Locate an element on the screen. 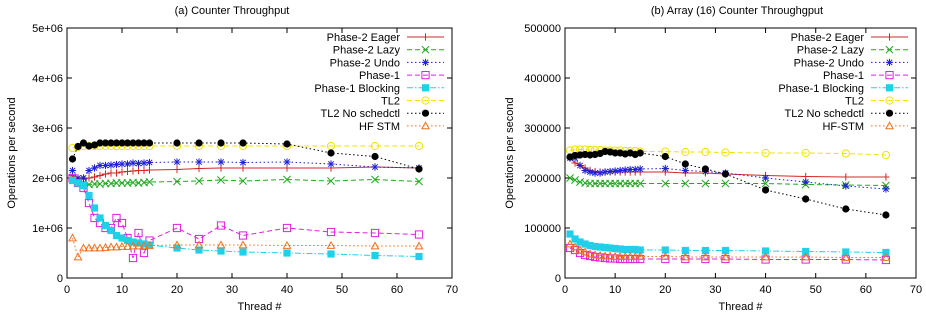 Image resolution: width=926 pixels, height=321 pixels. legend-label: Phase-2 Eager is located at coordinates (828, 38).